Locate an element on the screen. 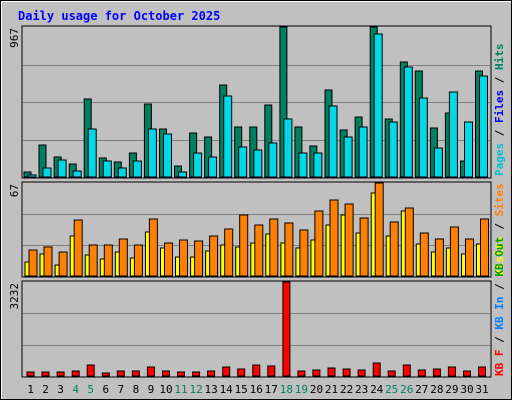 The height and width of the screenshot is (400, 512). x-label-day-30: 30 is located at coordinates (466, 389).